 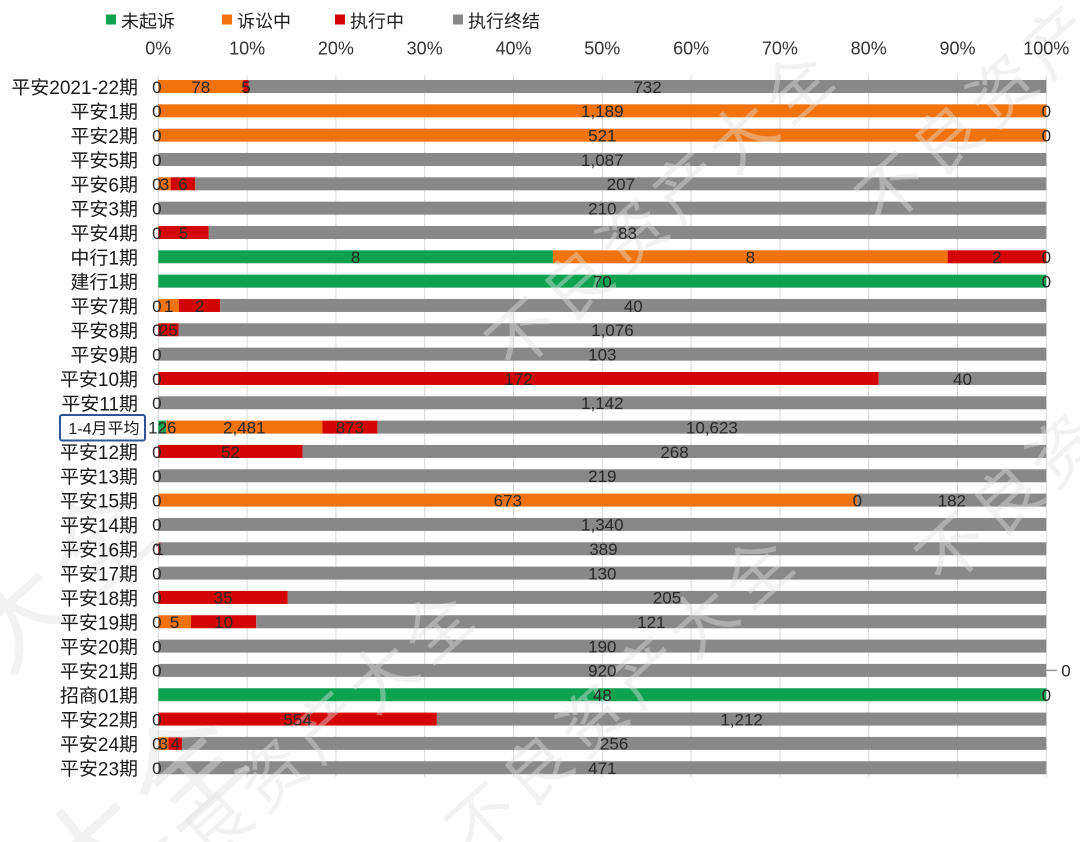 I want to click on svg-text: 389, so click(x=603, y=549).